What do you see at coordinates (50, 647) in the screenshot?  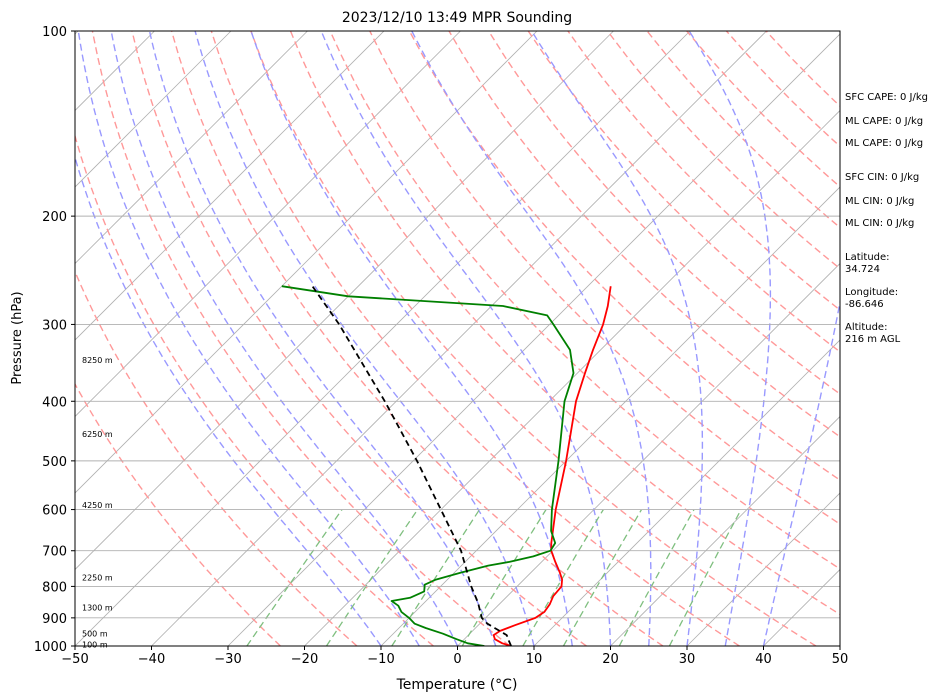 I see `y-tick-label: 1000` at bounding box center [50, 647].